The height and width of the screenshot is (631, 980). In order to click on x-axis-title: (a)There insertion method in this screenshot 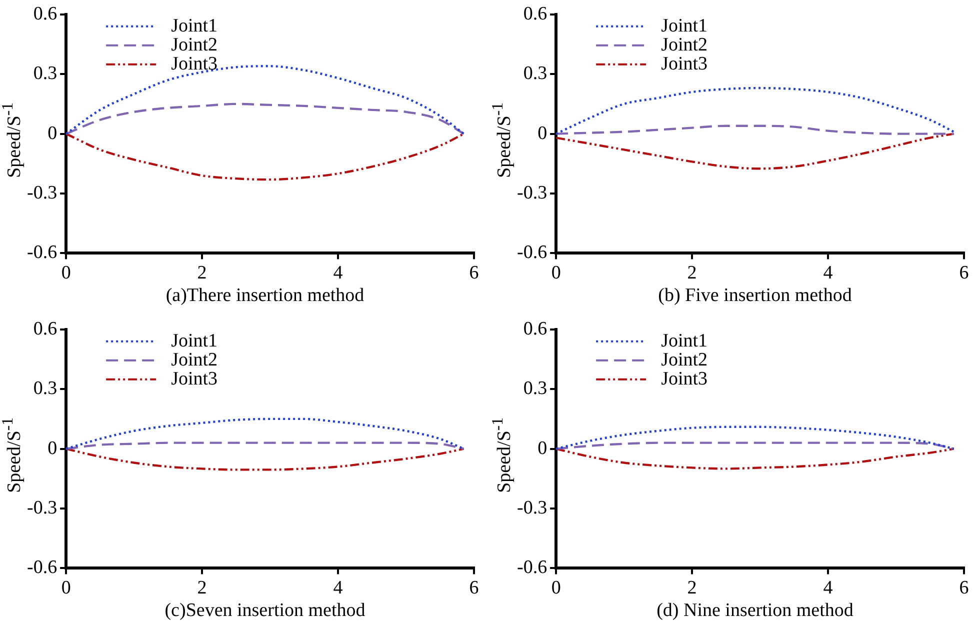, I will do `click(265, 296)`.